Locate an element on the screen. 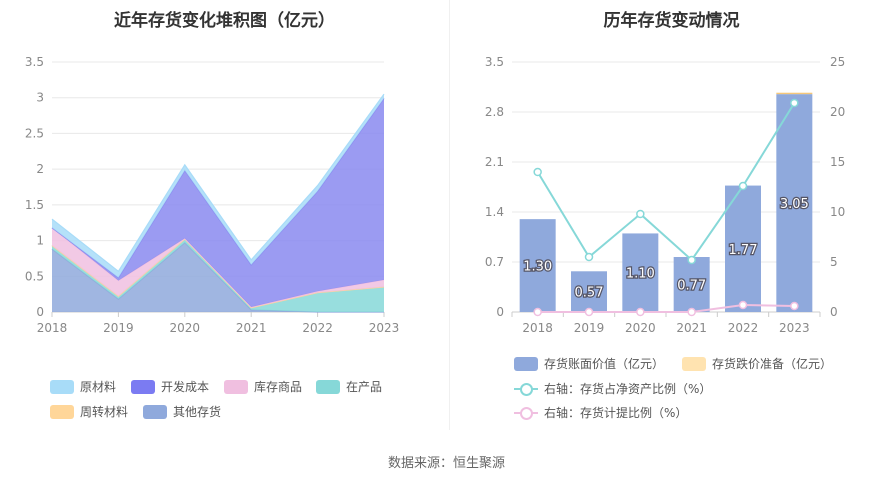  bar-data-label: 1.10 is located at coordinates (640, 274).